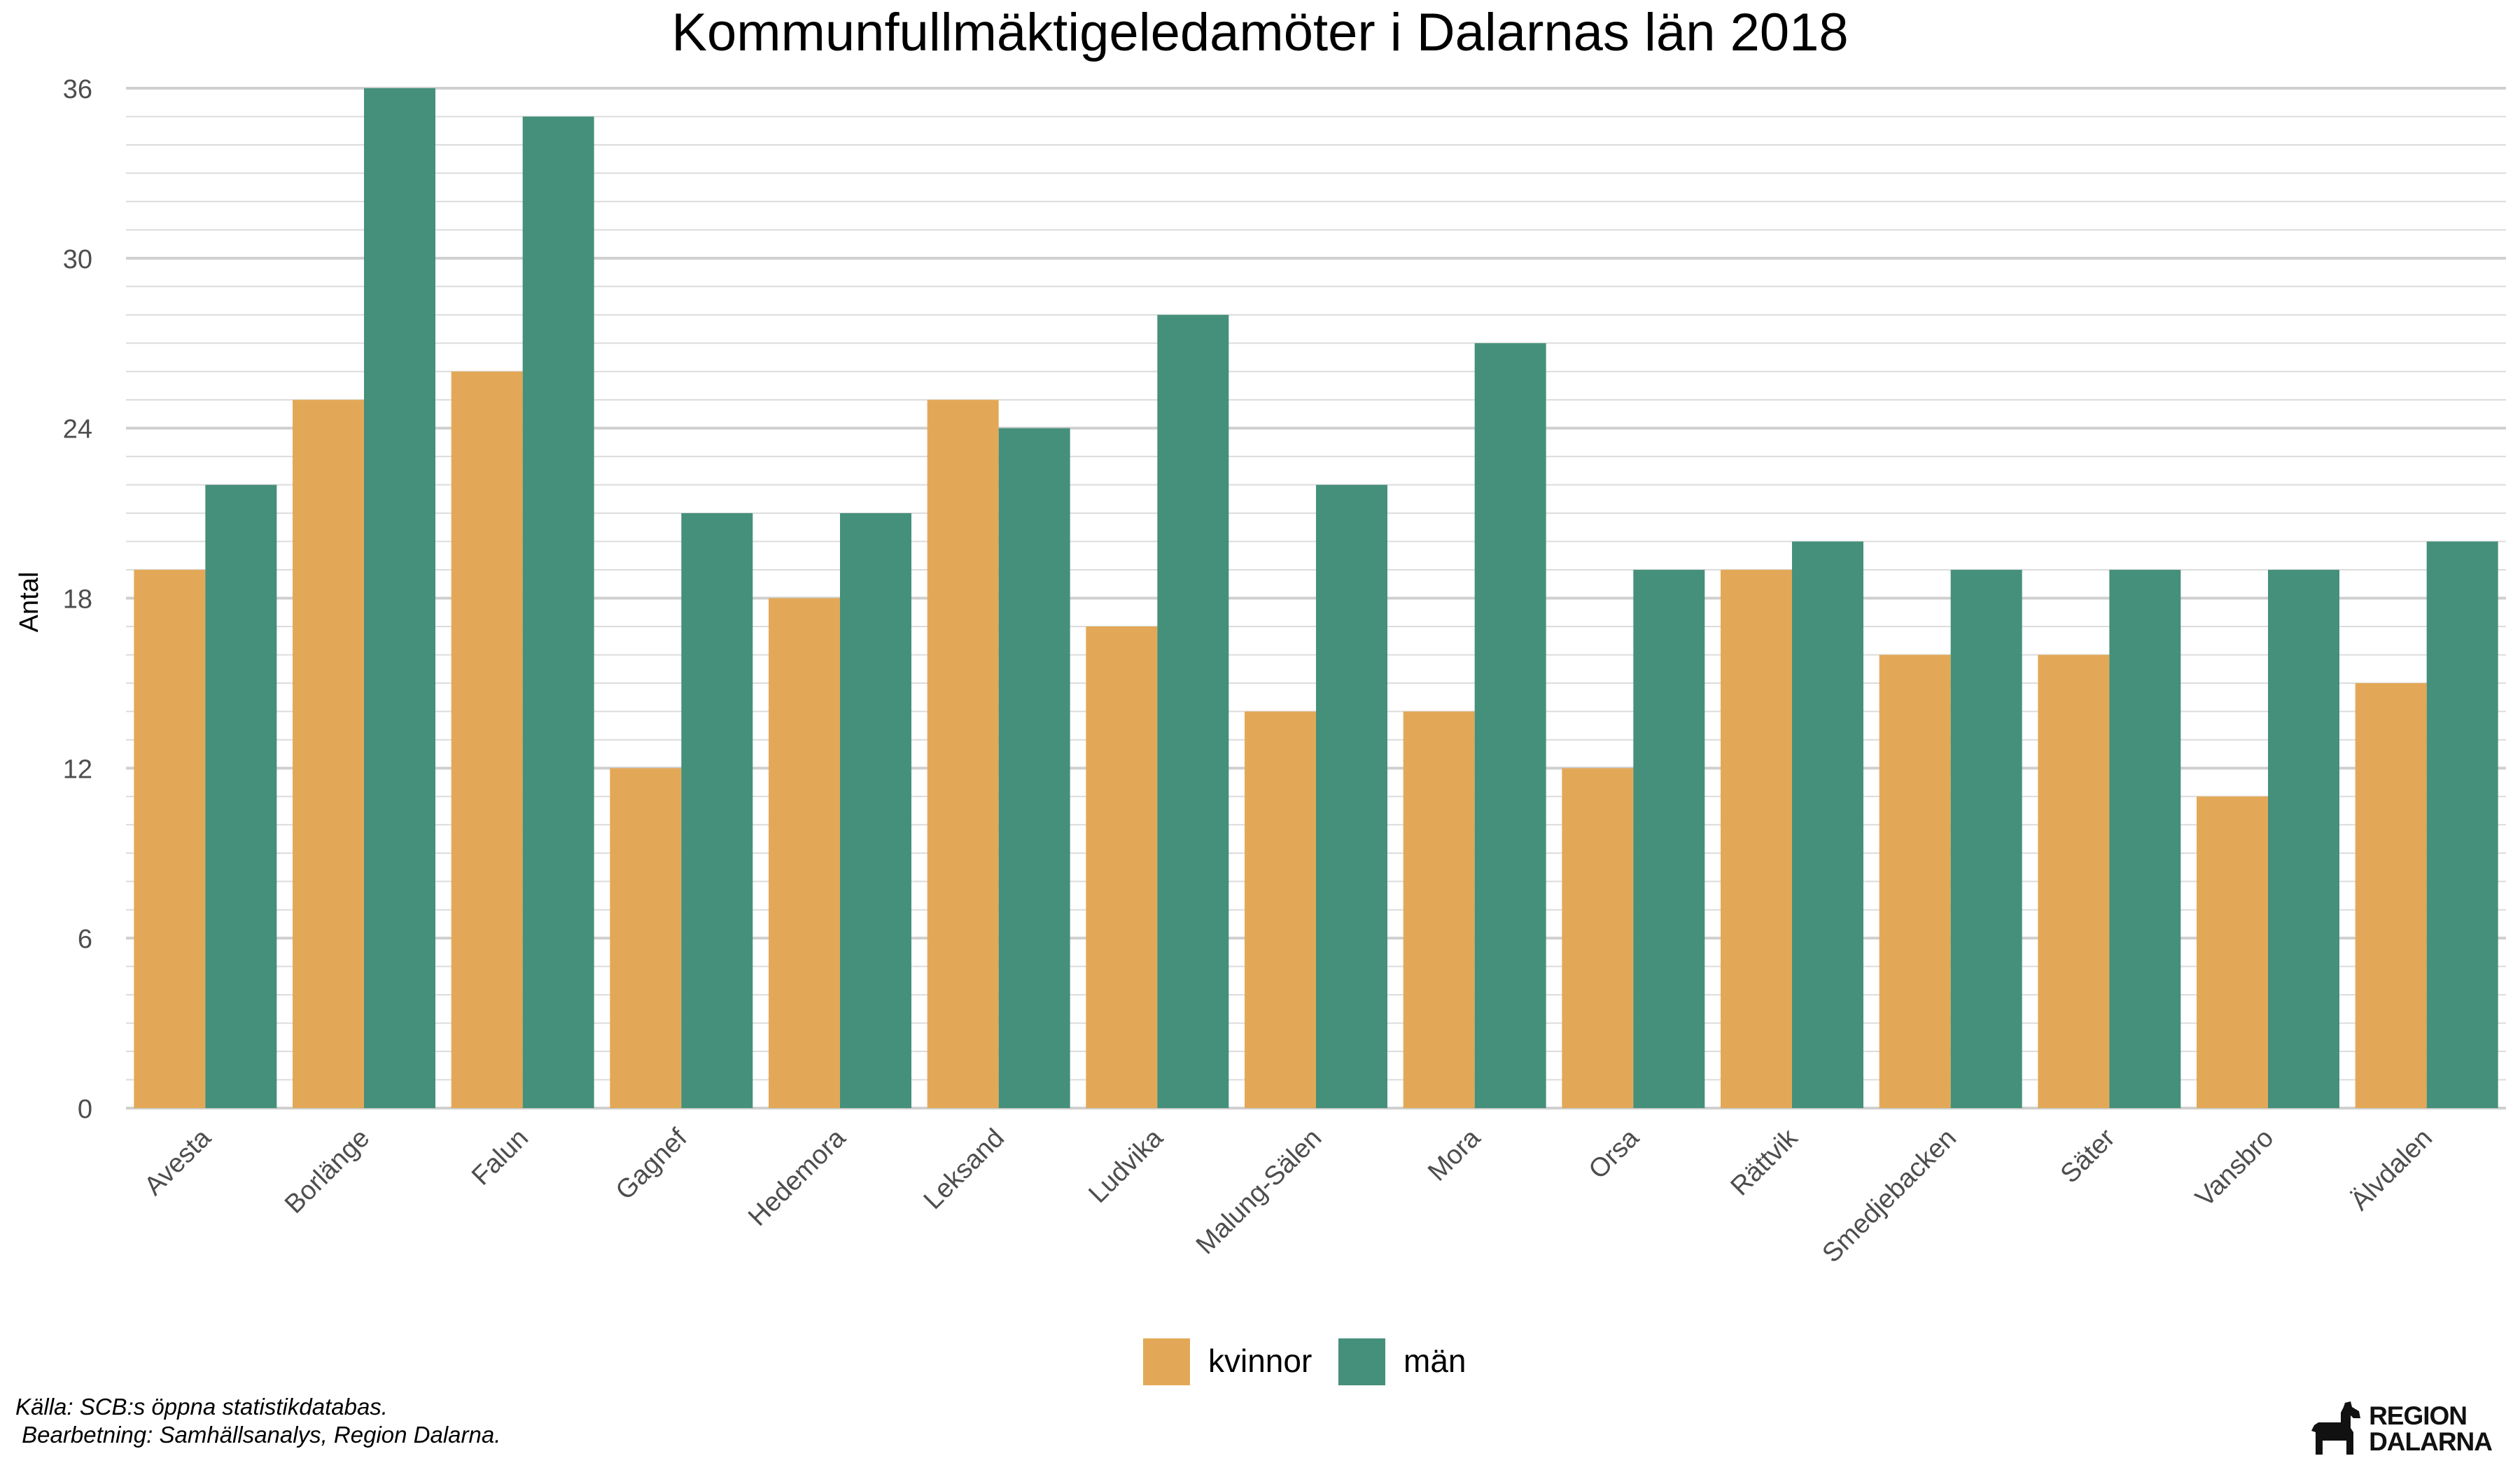  What do you see at coordinates (201, 1407) in the screenshot?
I see `caption-source: Källa: SCB:s öppna statistikdatabas.` at bounding box center [201, 1407].